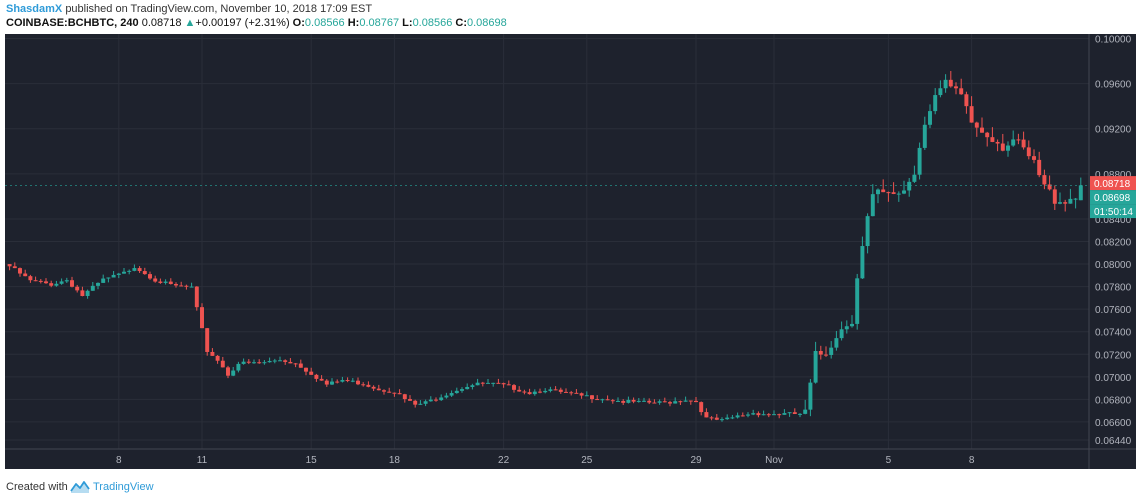 The height and width of the screenshot is (501, 1140). What do you see at coordinates (34, 9) in the screenshot?
I see `author-link: ShasdamX` at bounding box center [34, 9].